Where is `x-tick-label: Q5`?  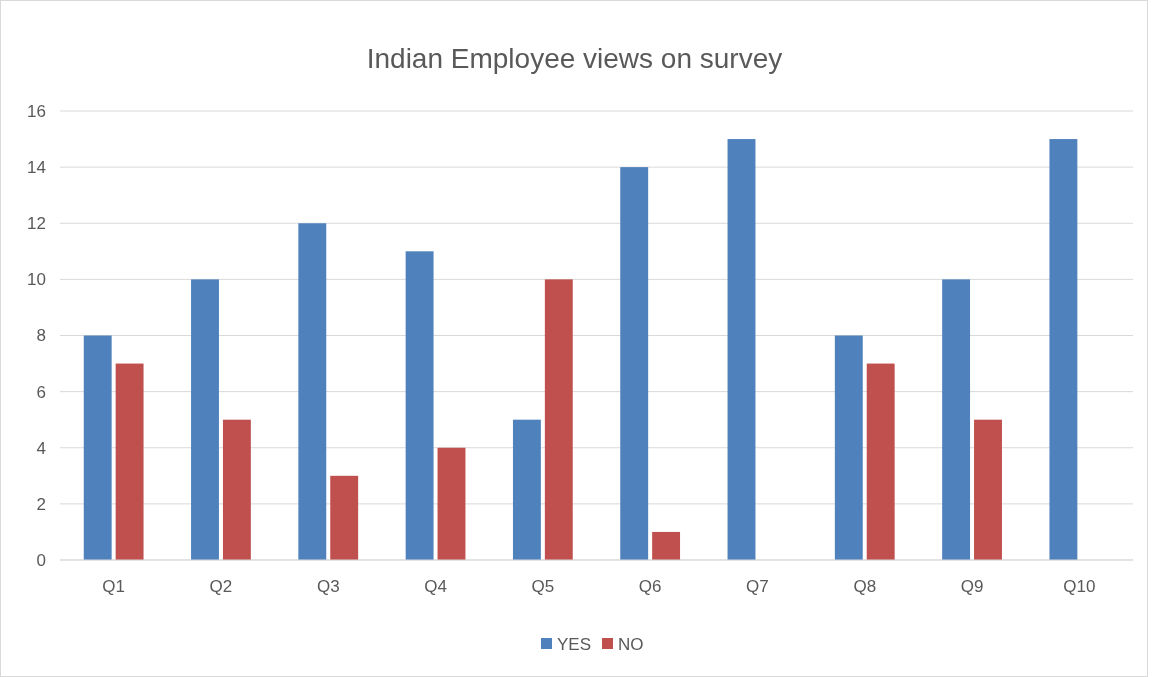
x-tick-label: Q5 is located at coordinates (543, 586).